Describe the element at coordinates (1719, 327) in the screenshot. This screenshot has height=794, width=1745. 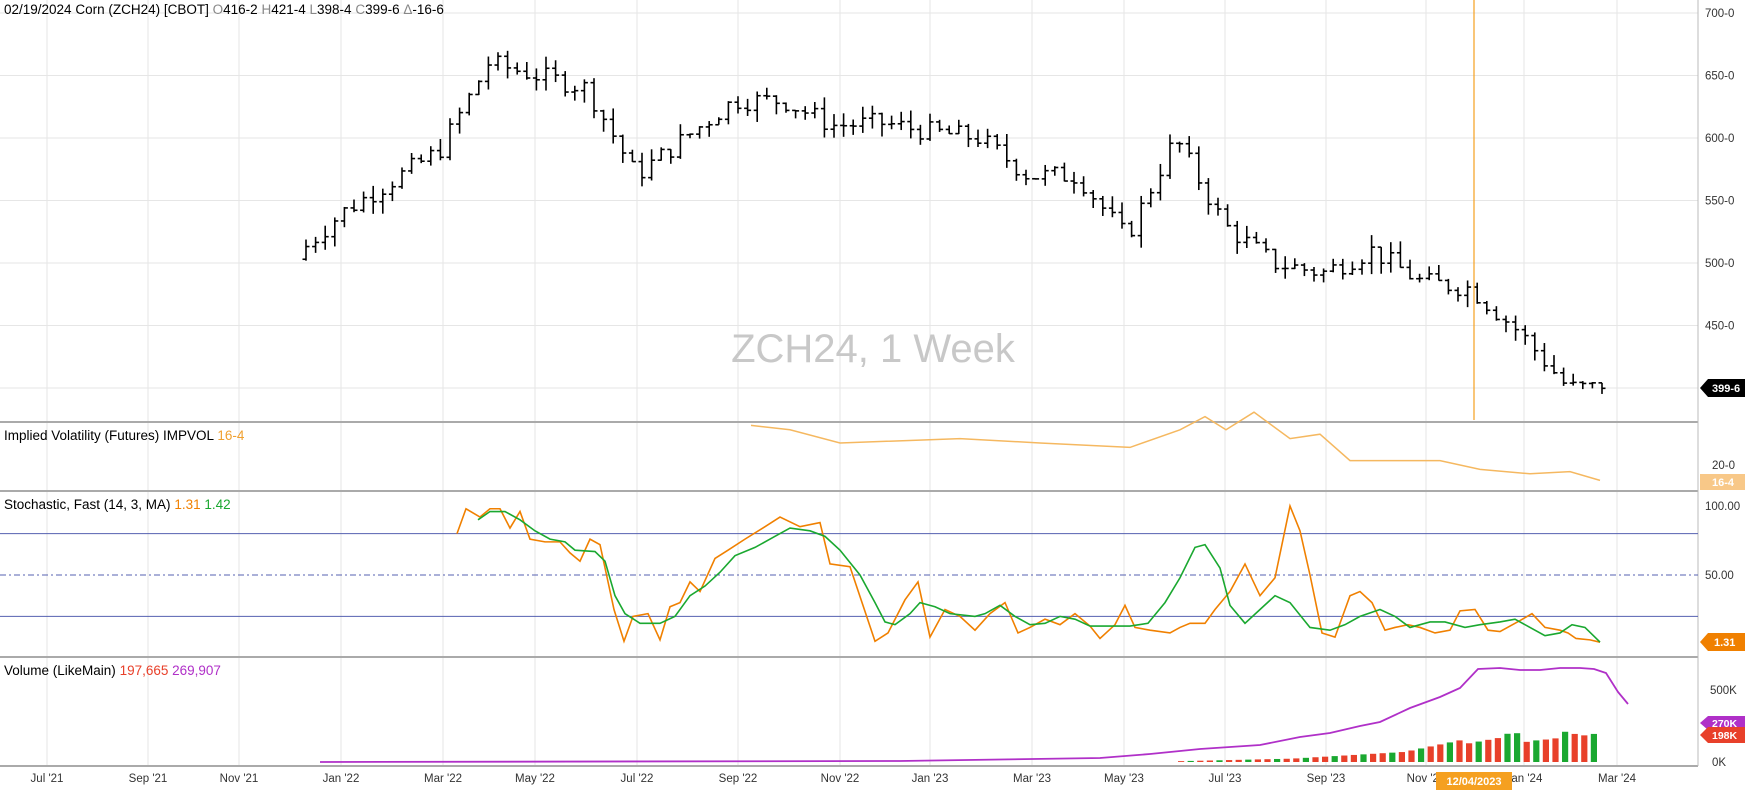
I see `price-y-tick: 450-0` at that location.